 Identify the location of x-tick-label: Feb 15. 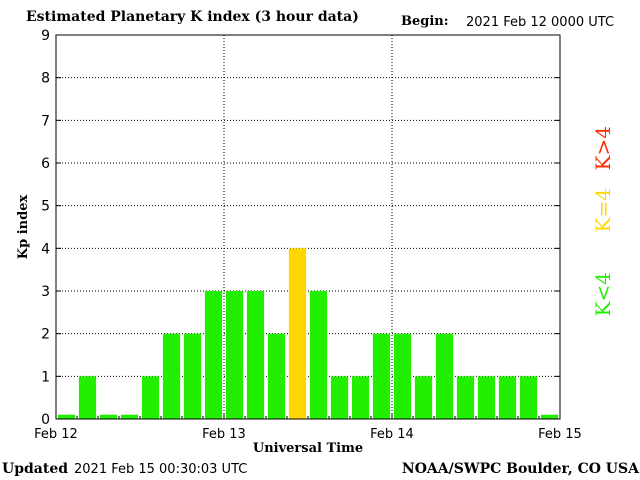
(560, 434).